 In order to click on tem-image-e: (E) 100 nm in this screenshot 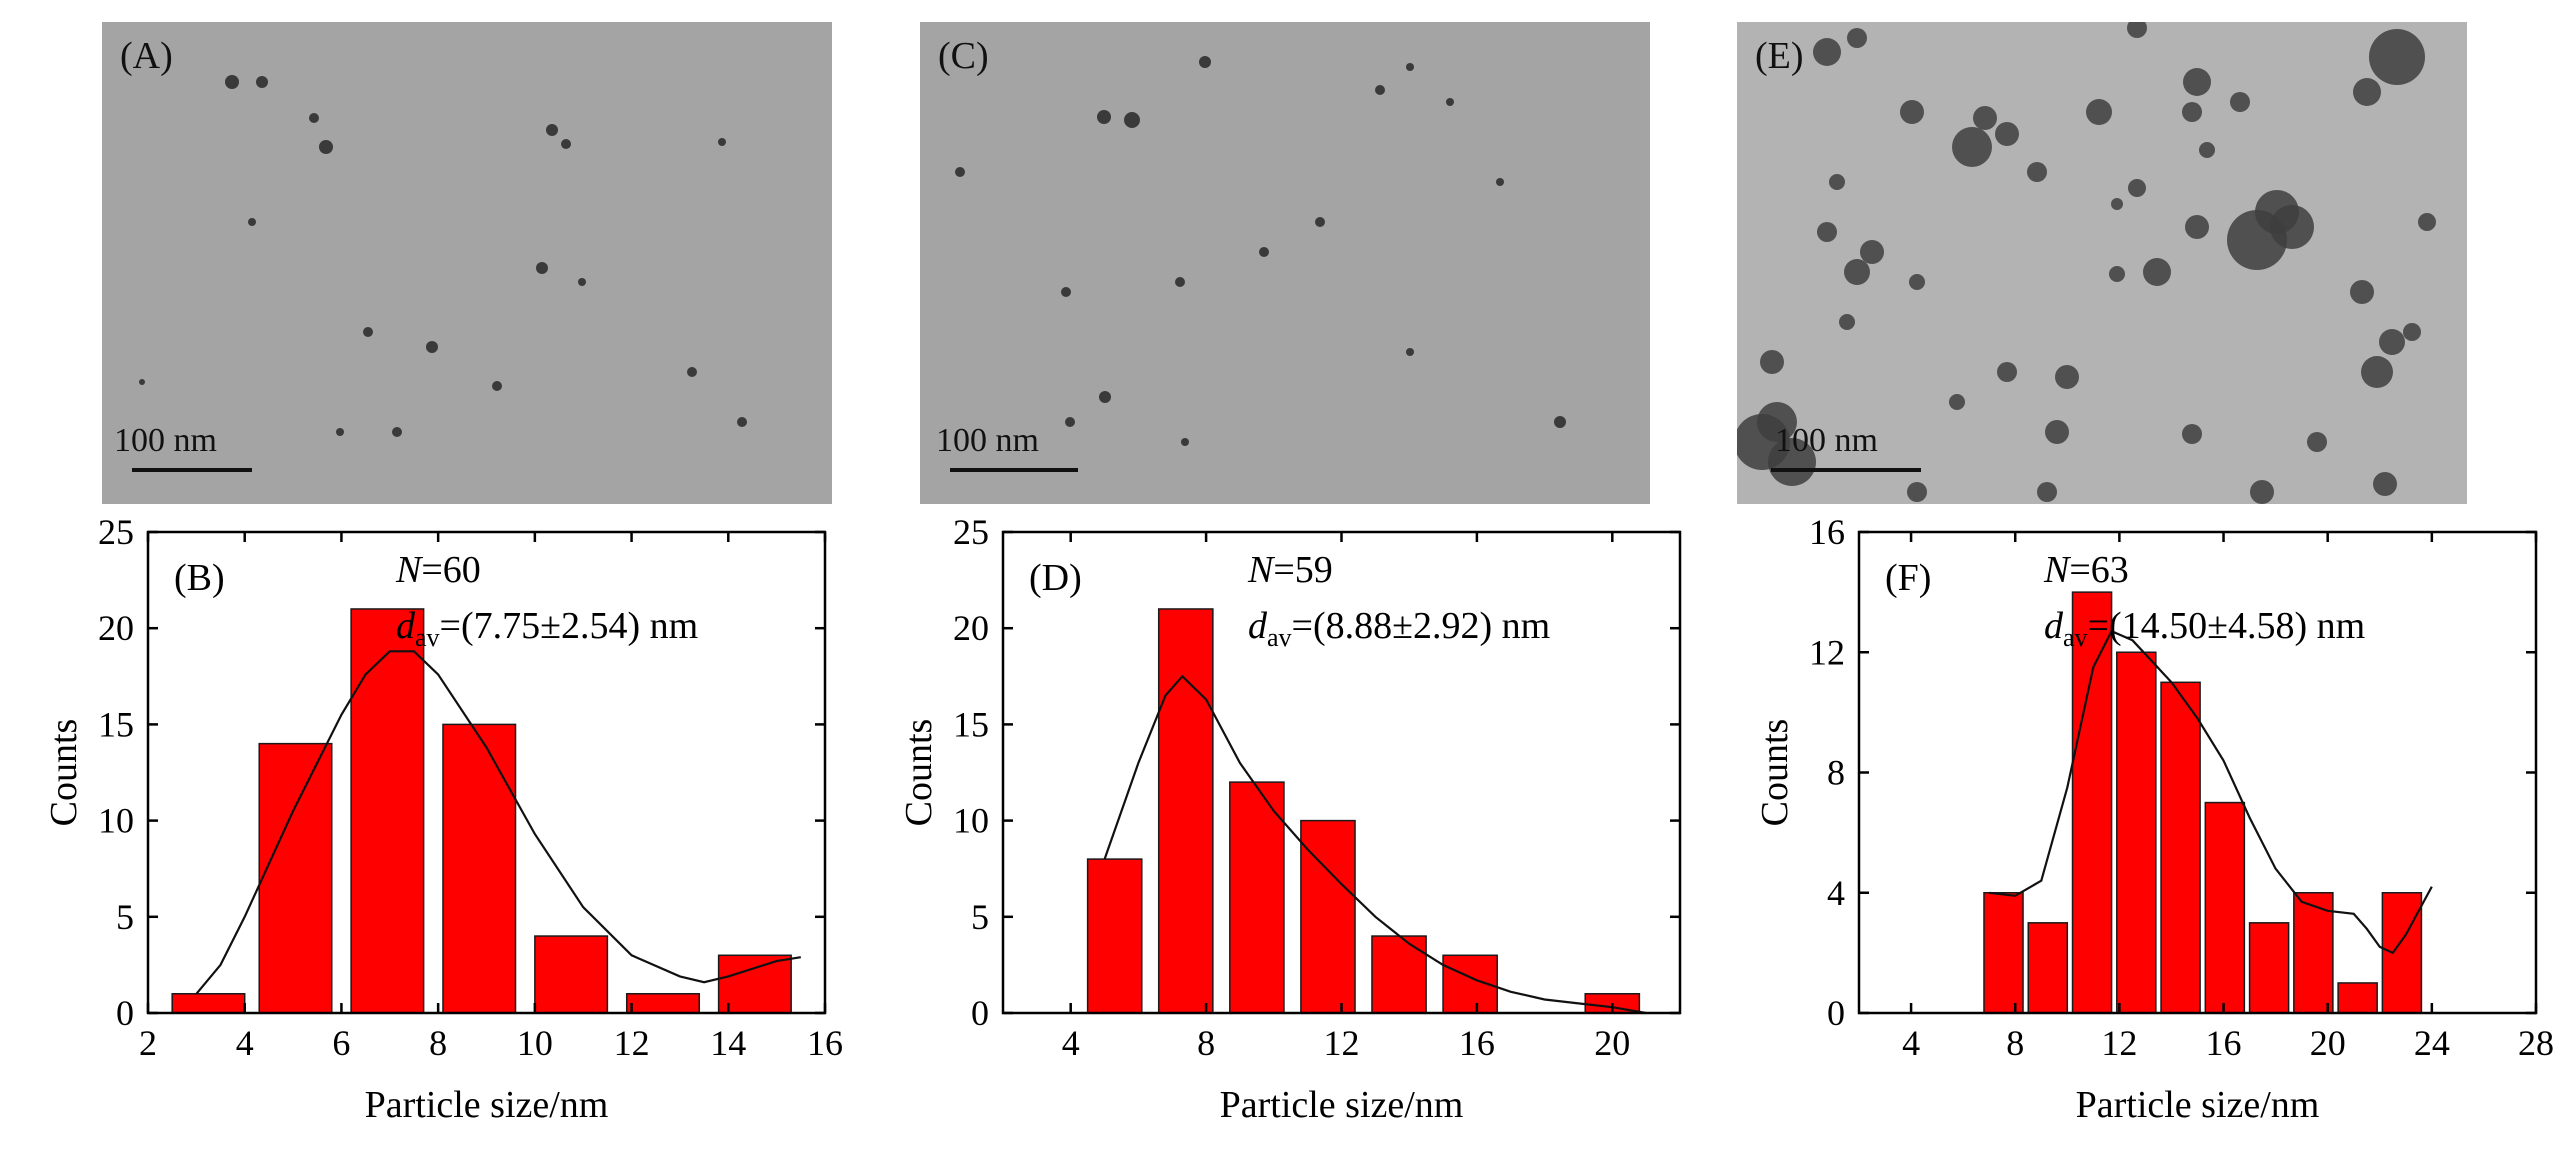, I will do `click(2102, 263)`.